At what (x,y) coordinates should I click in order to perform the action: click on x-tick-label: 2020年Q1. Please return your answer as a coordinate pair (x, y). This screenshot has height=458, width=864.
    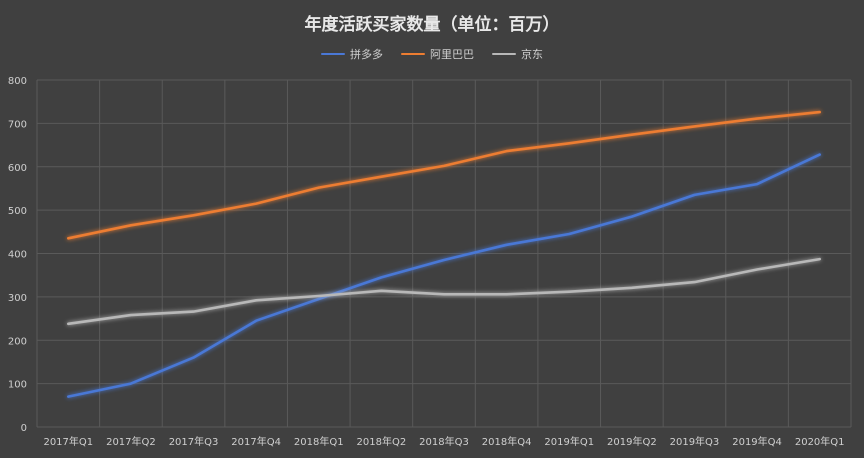
    Looking at the image, I should click on (820, 441).